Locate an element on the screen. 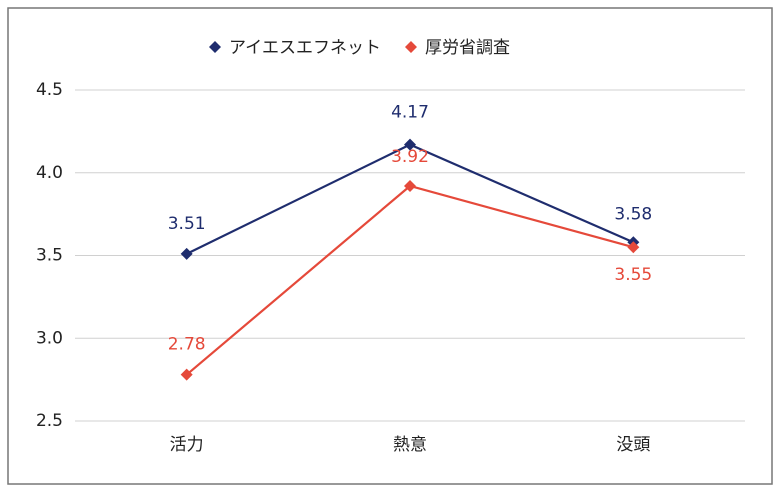 This screenshot has height=493, width=780. y-tick-label: 3.0 is located at coordinates (49, 338).